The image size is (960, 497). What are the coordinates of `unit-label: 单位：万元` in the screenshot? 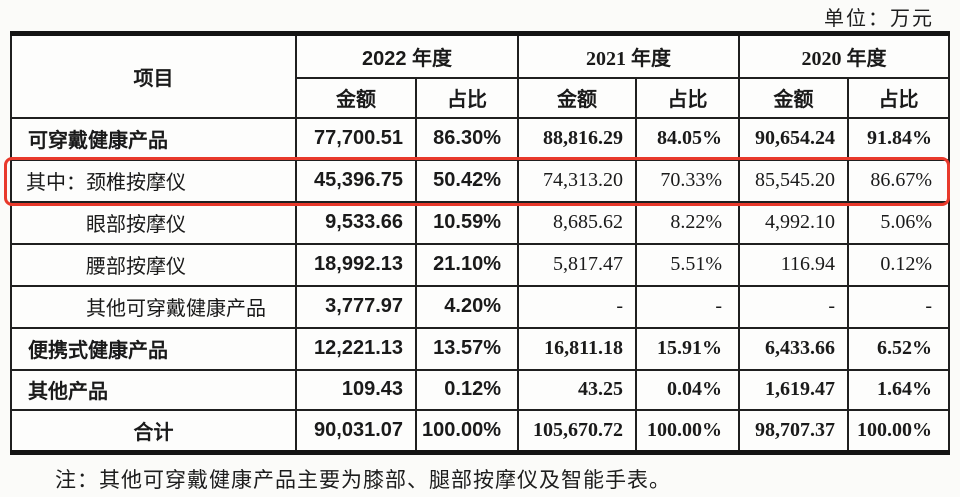 It's located at (879, 19).